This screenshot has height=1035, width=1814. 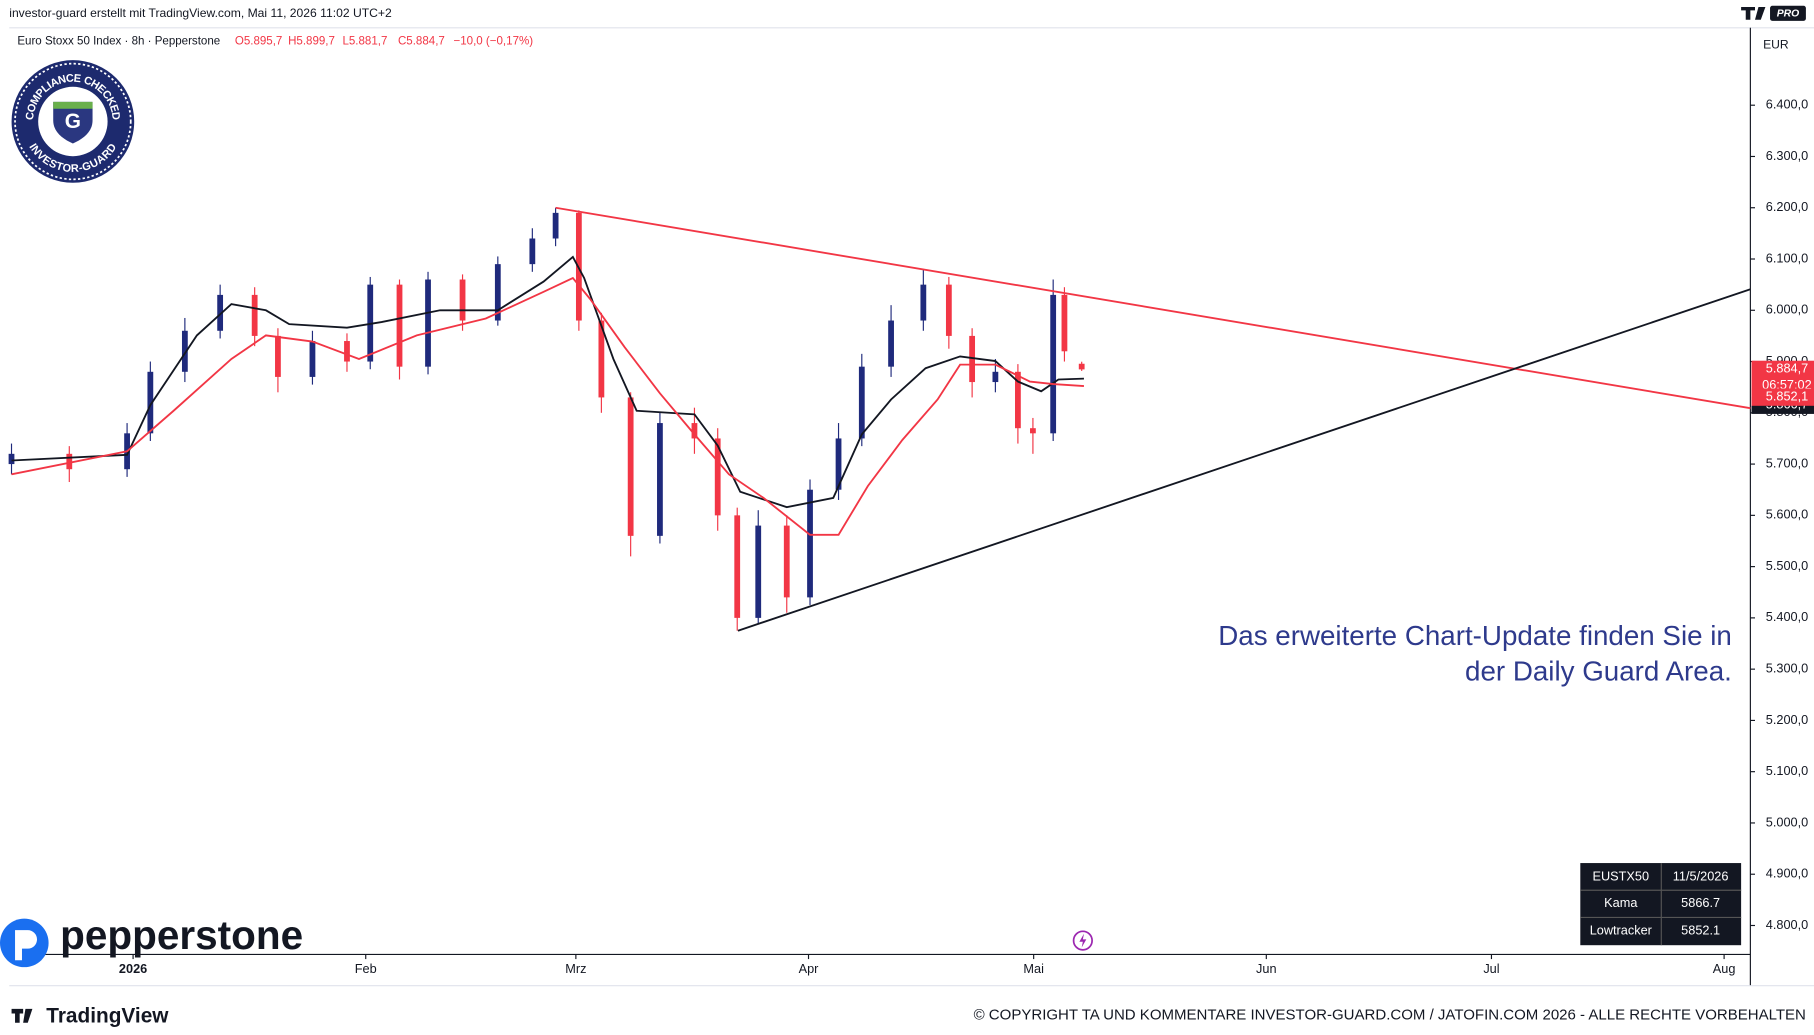 What do you see at coordinates (1787, 384) in the screenshot?
I see `countdown: 06:57:02` at bounding box center [1787, 384].